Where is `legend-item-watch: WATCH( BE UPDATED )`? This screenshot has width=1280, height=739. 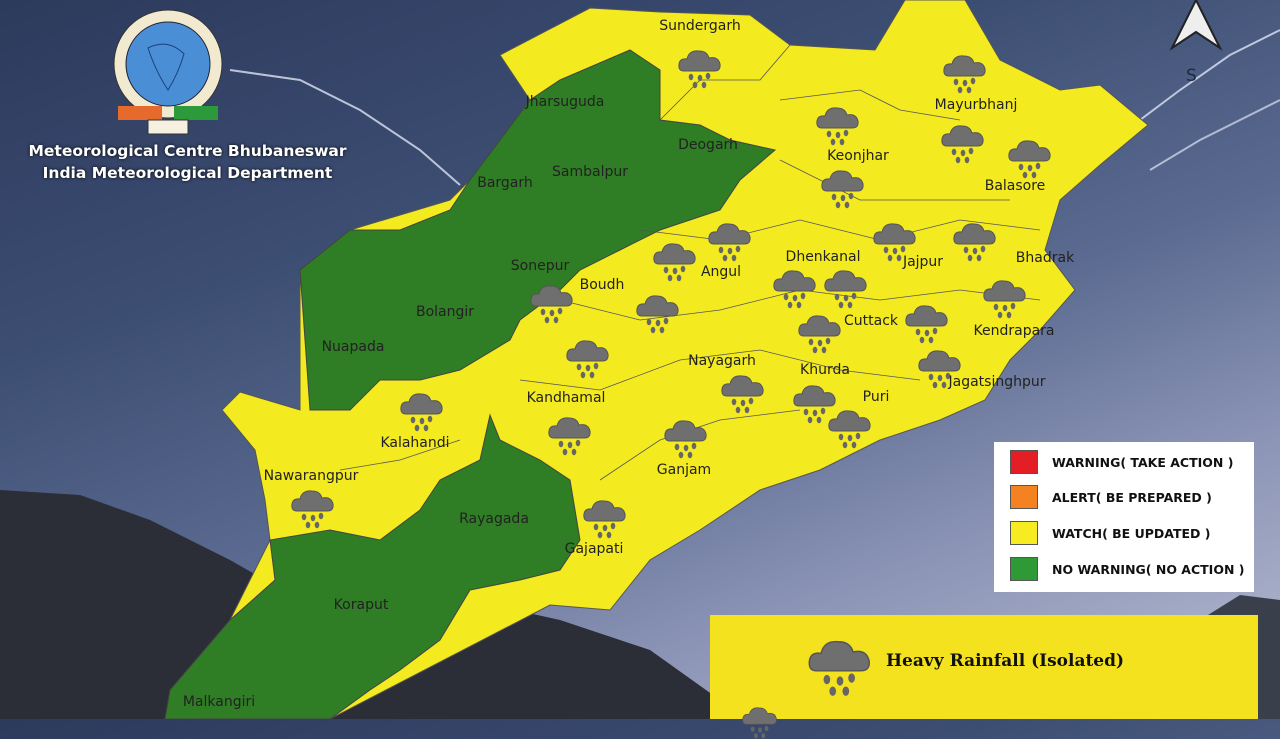
legend-item-watch: WATCH( BE UPDATED ) is located at coordinates (1110, 533).